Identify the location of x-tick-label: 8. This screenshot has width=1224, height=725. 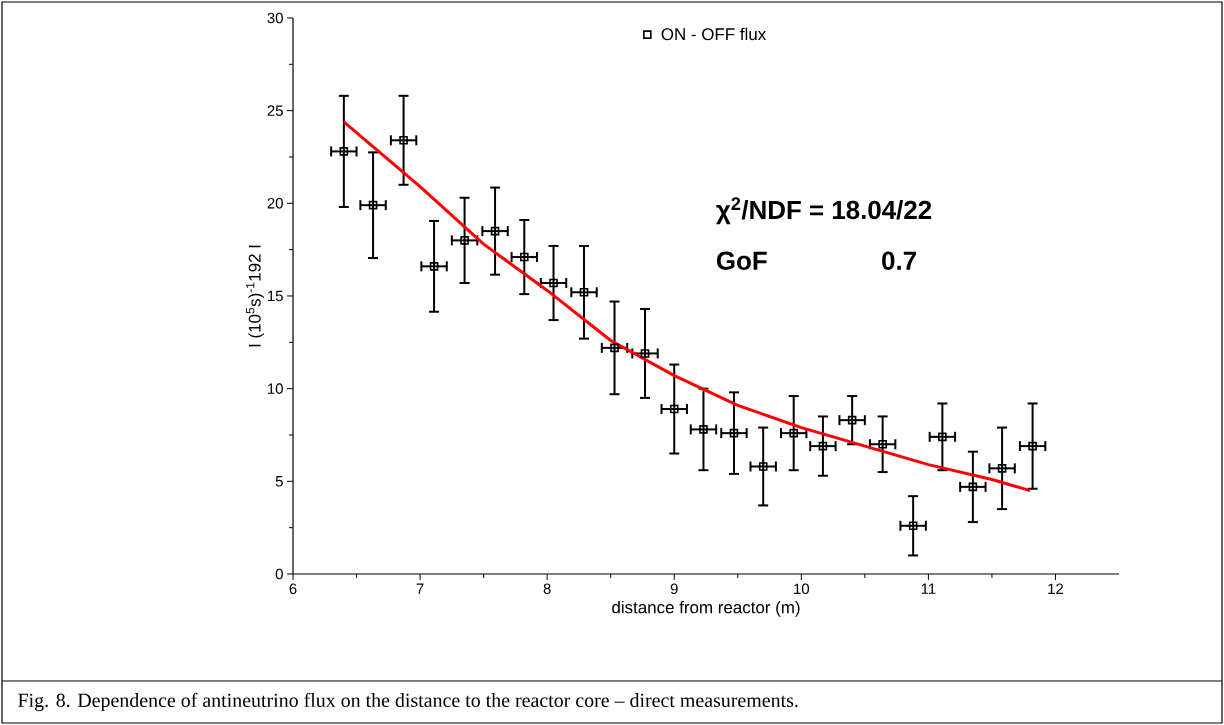
(547, 589).